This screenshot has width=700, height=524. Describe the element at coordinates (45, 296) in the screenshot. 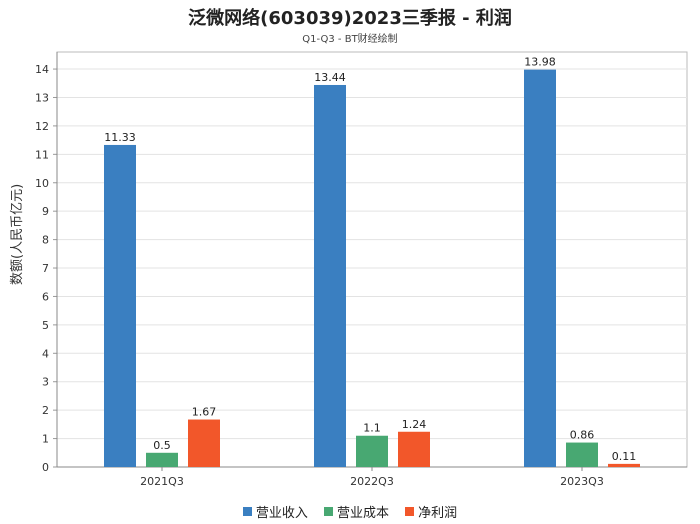

I see `y-tick-label: 6` at that location.